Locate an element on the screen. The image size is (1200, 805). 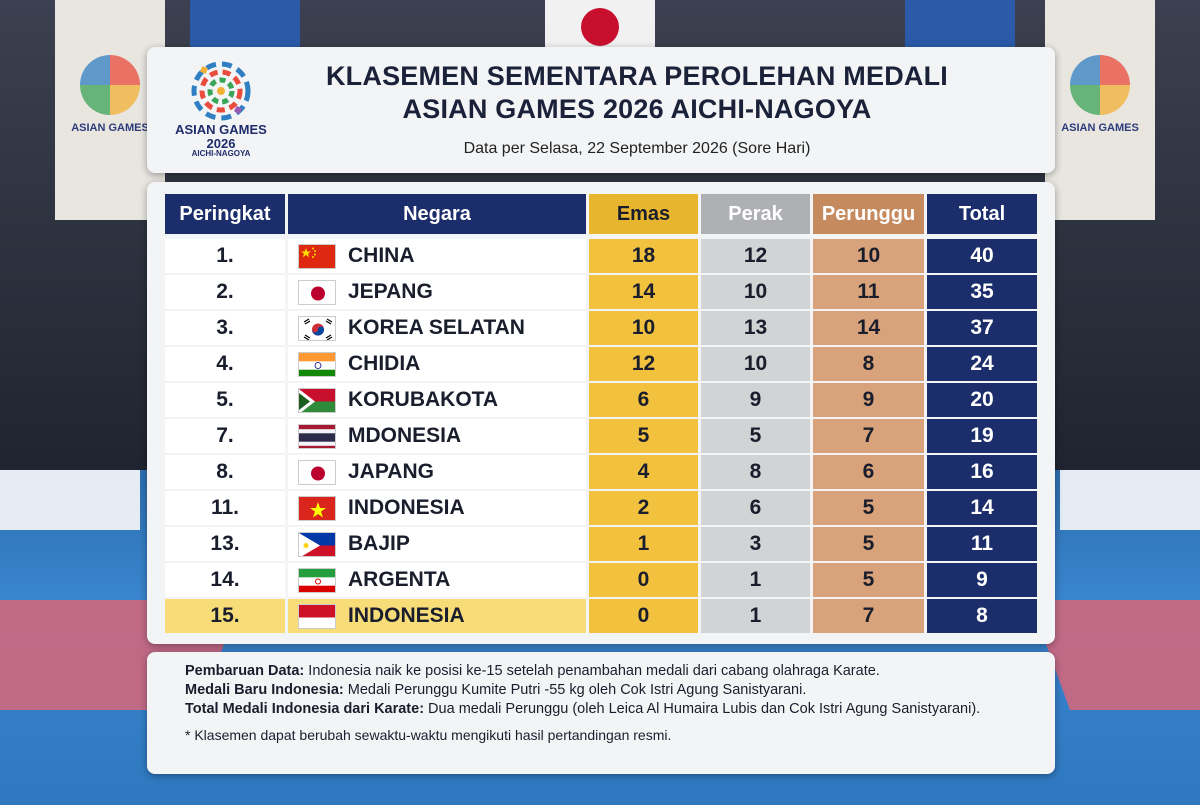
table-row: 4. CHIDIA 12 10 8 24 is located at coordinates (601, 364).